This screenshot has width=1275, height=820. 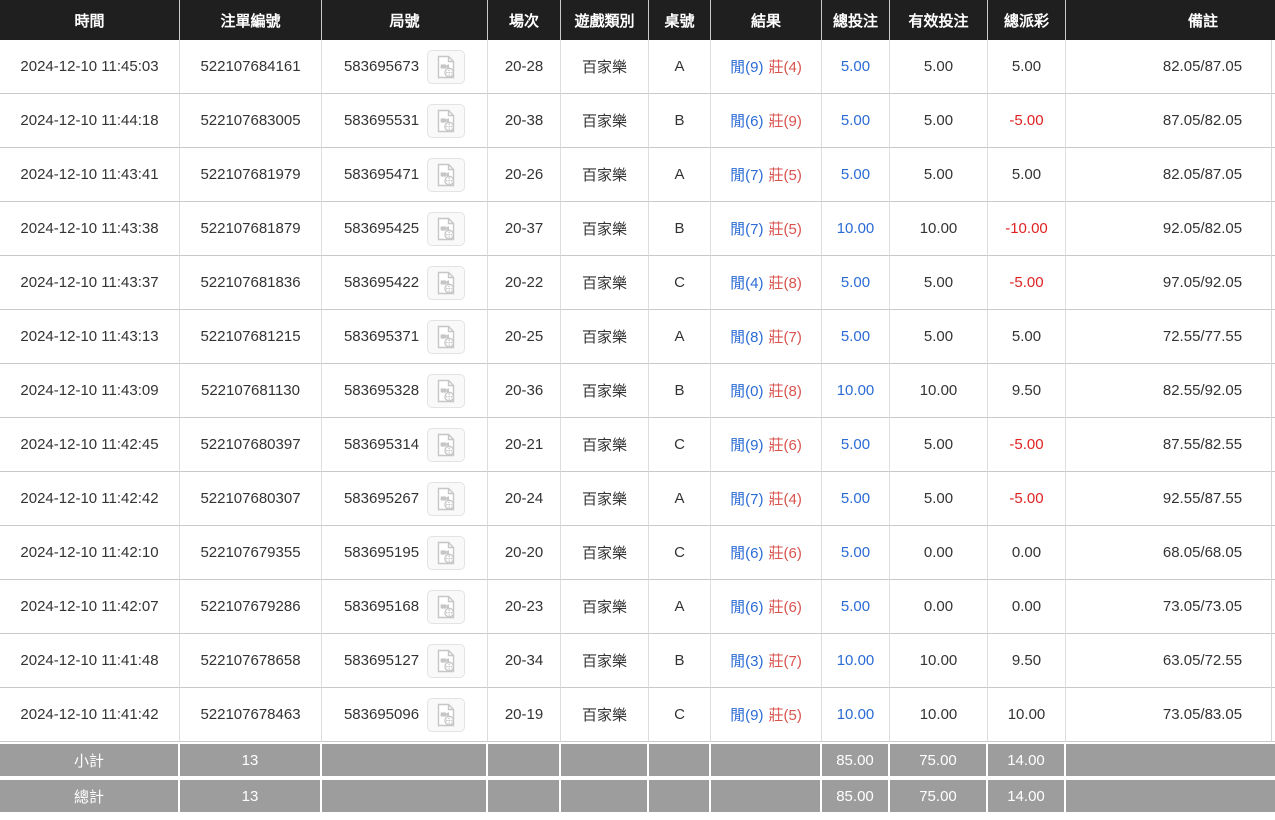 What do you see at coordinates (785, 283) in the screenshot?
I see `banker-result: 莊(8)` at bounding box center [785, 283].